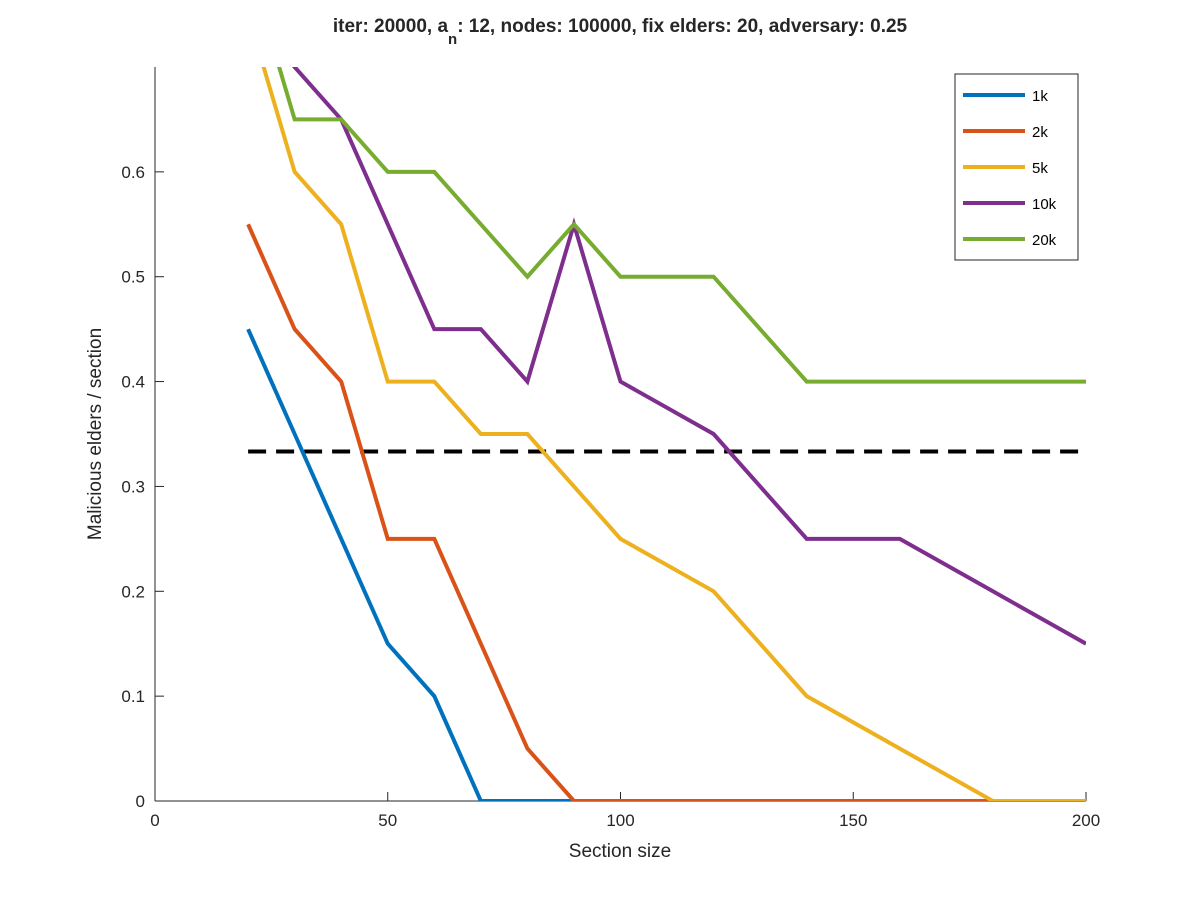  What do you see at coordinates (1044, 204) in the screenshot?
I see `legend-label-10k: 10k` at bounding box center [1044, 204].